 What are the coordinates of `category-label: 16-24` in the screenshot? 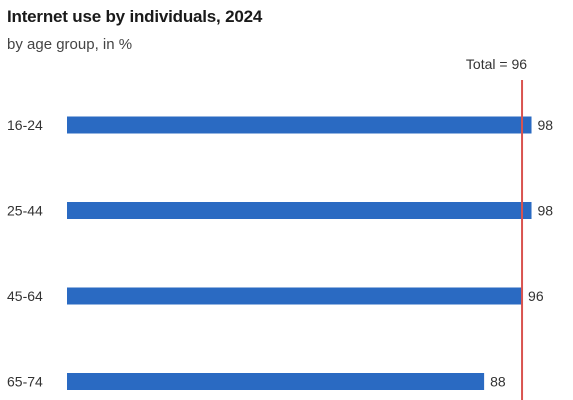 It's located at (25, 125).